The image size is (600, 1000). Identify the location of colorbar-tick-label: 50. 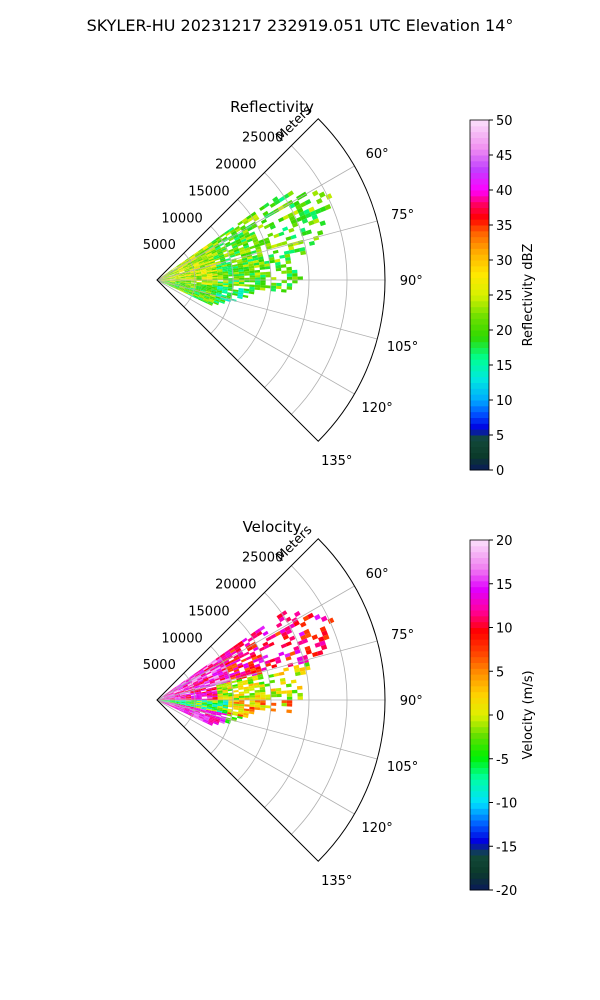
(504, 121).